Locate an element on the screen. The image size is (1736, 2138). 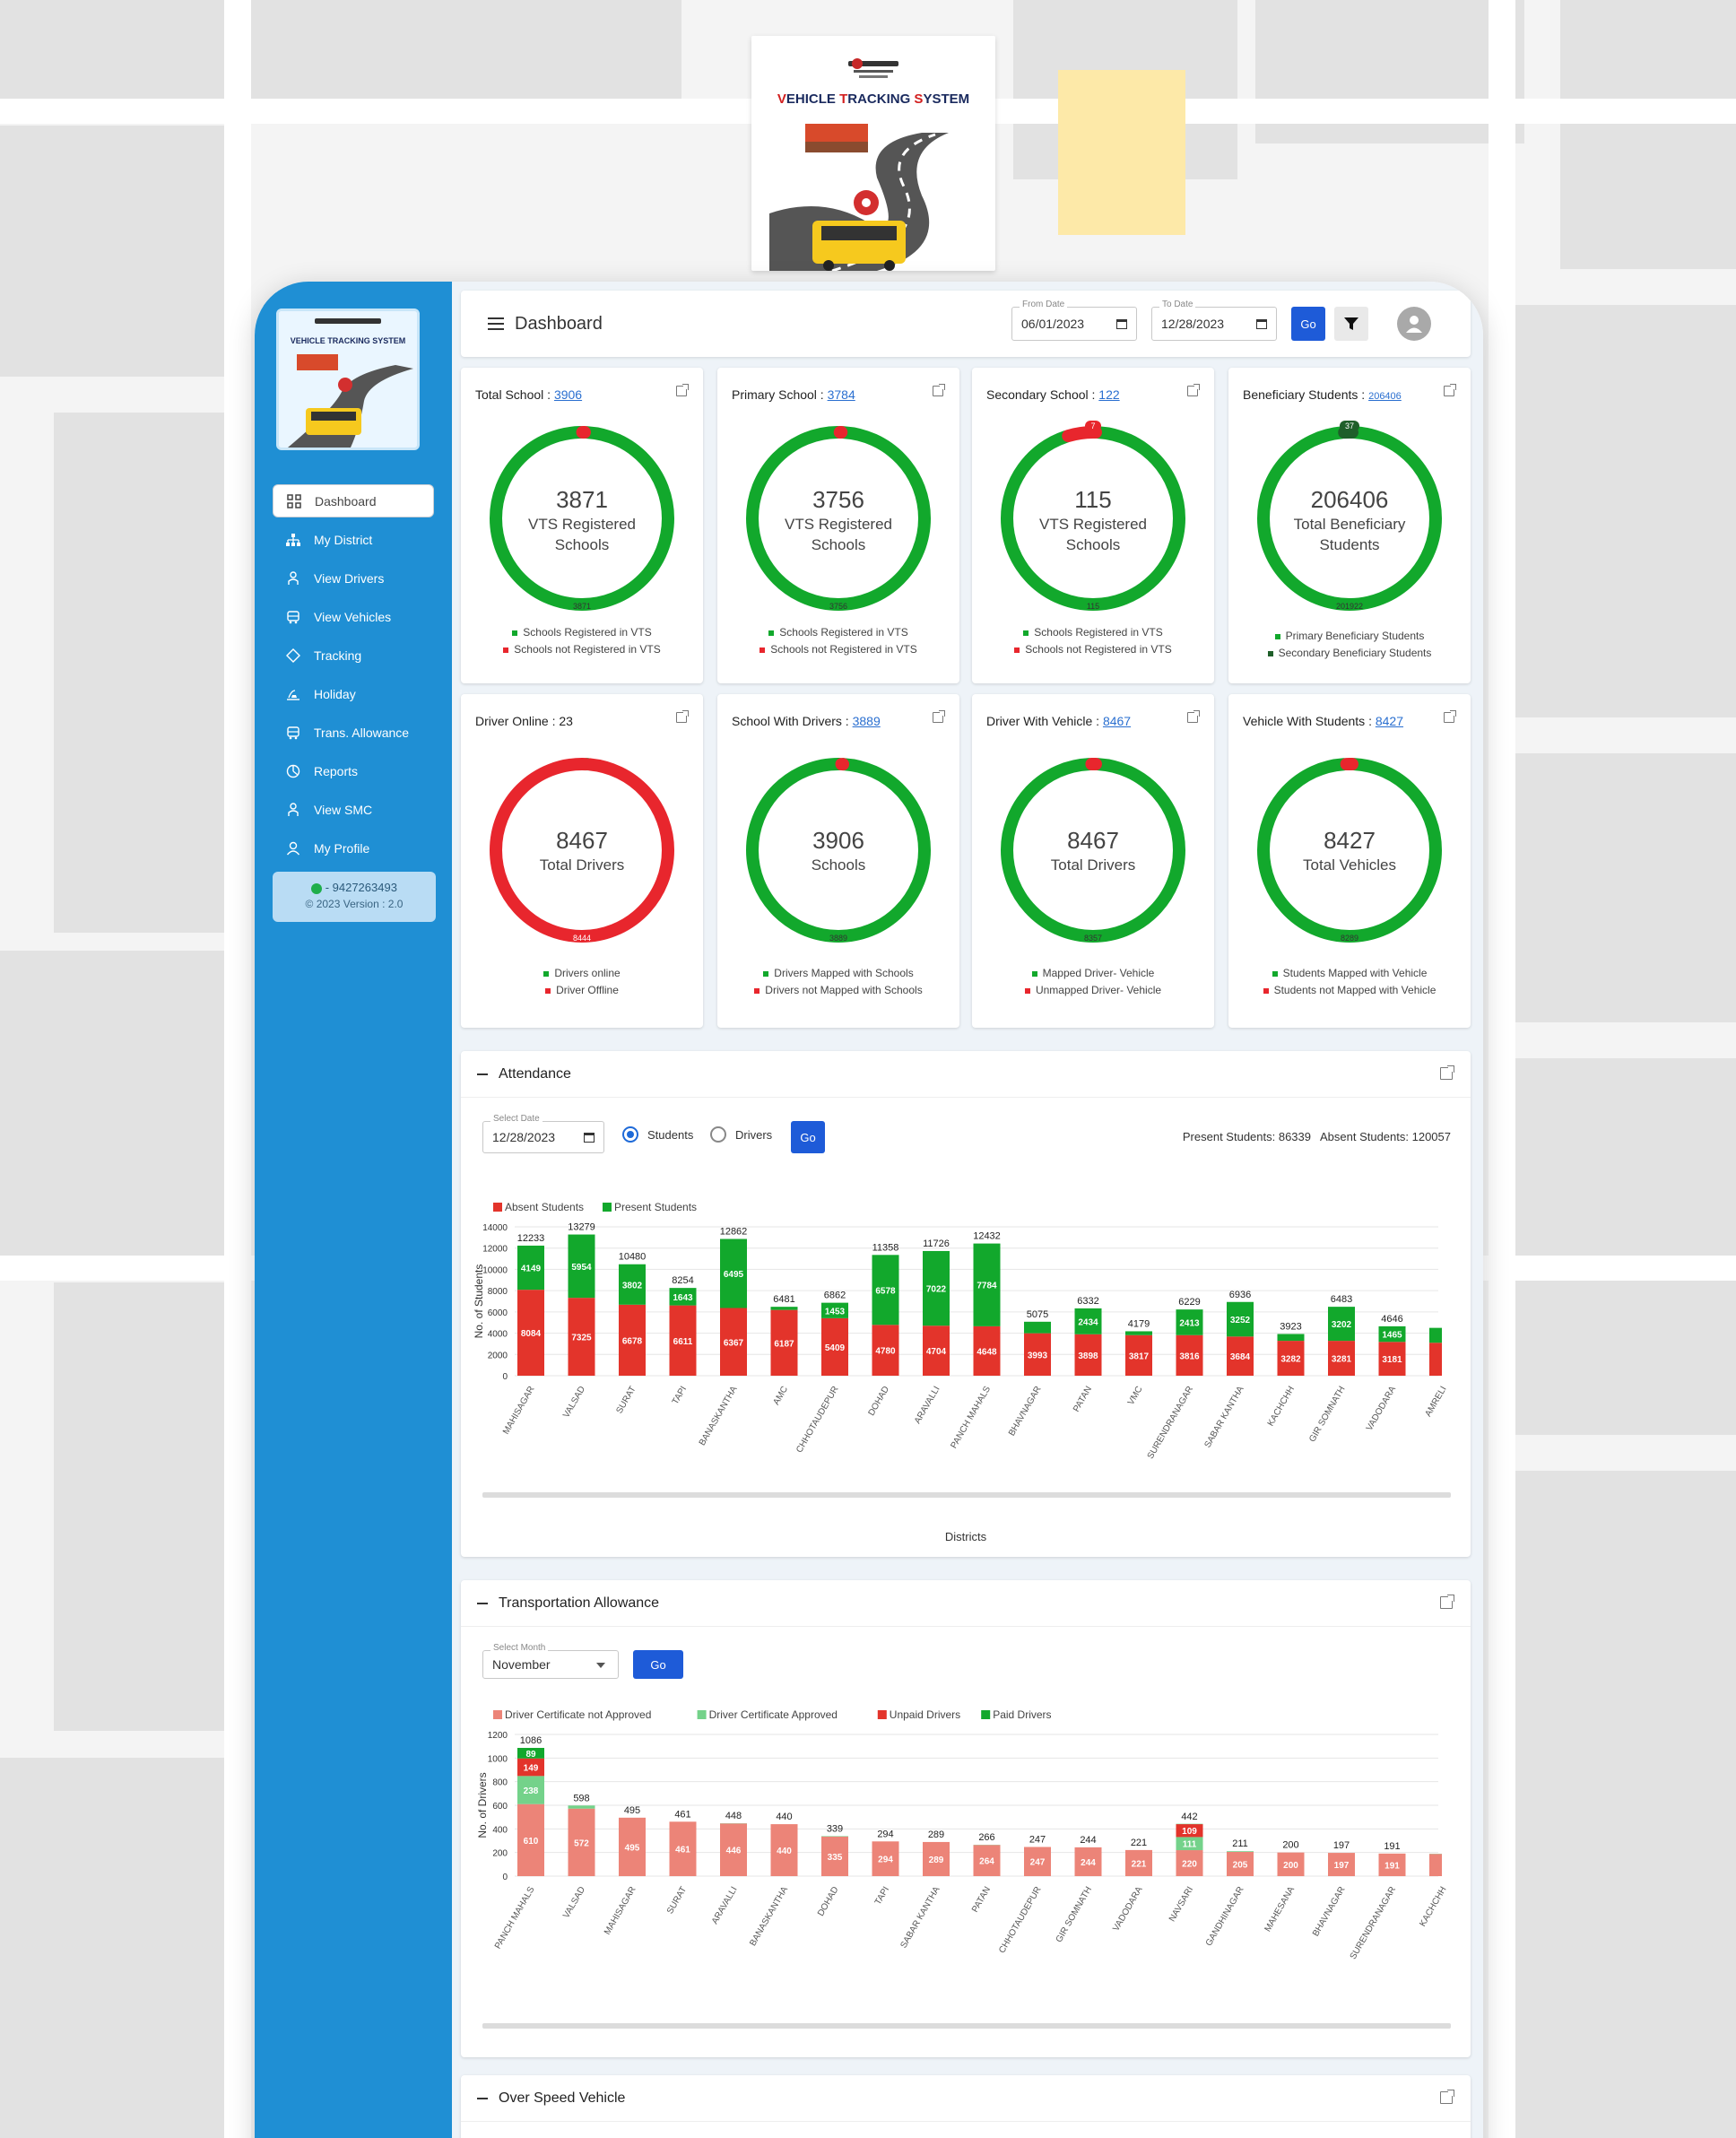
card-title-value: 3889 is located at coordinates (867, 721).